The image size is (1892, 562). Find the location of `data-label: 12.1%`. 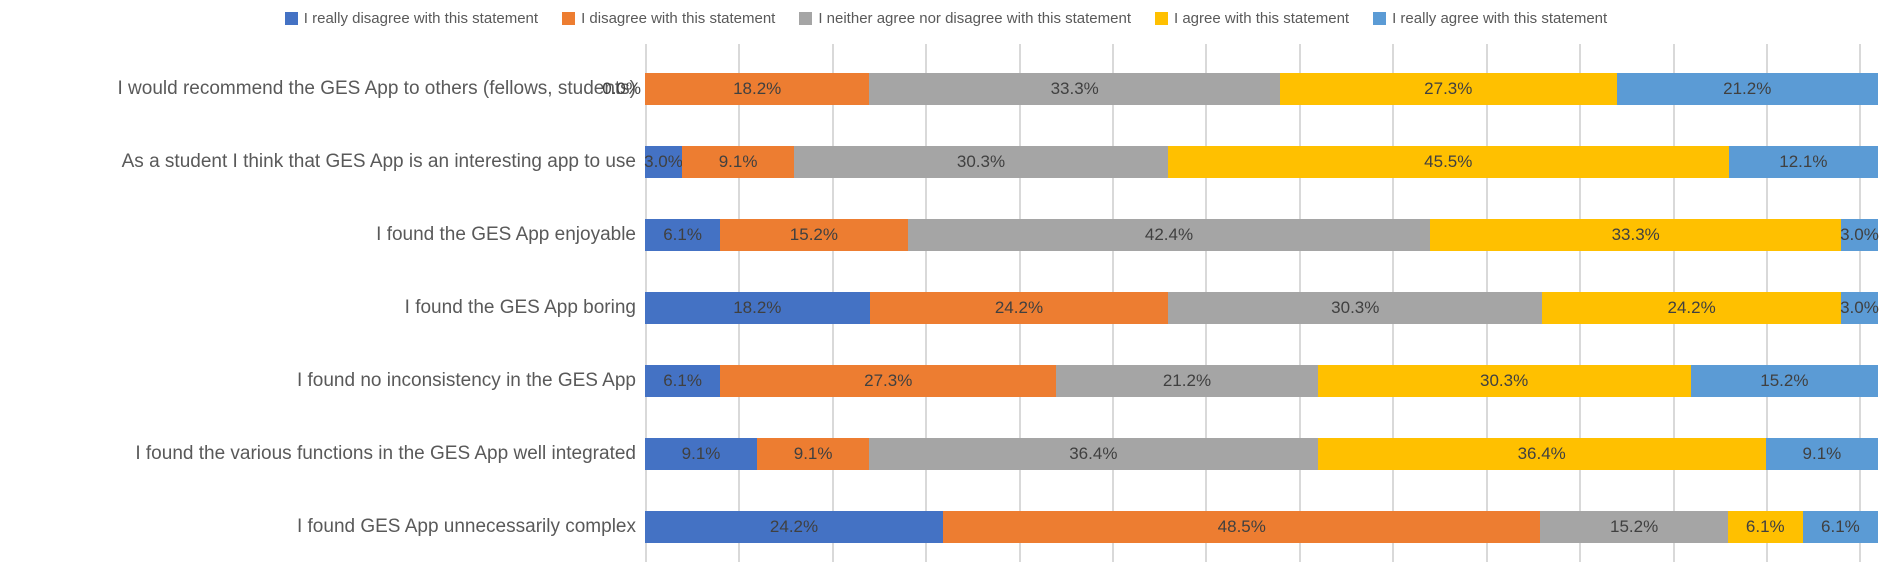

data-label: 12.1% is located at coordinates (1803, 161).